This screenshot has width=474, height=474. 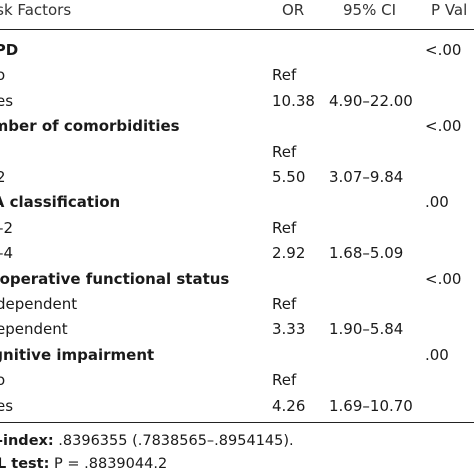 What do you see at coordinates (237, 422) in the screenshot?
I see `table-bottom-rule` at bounding box center [237, 422].